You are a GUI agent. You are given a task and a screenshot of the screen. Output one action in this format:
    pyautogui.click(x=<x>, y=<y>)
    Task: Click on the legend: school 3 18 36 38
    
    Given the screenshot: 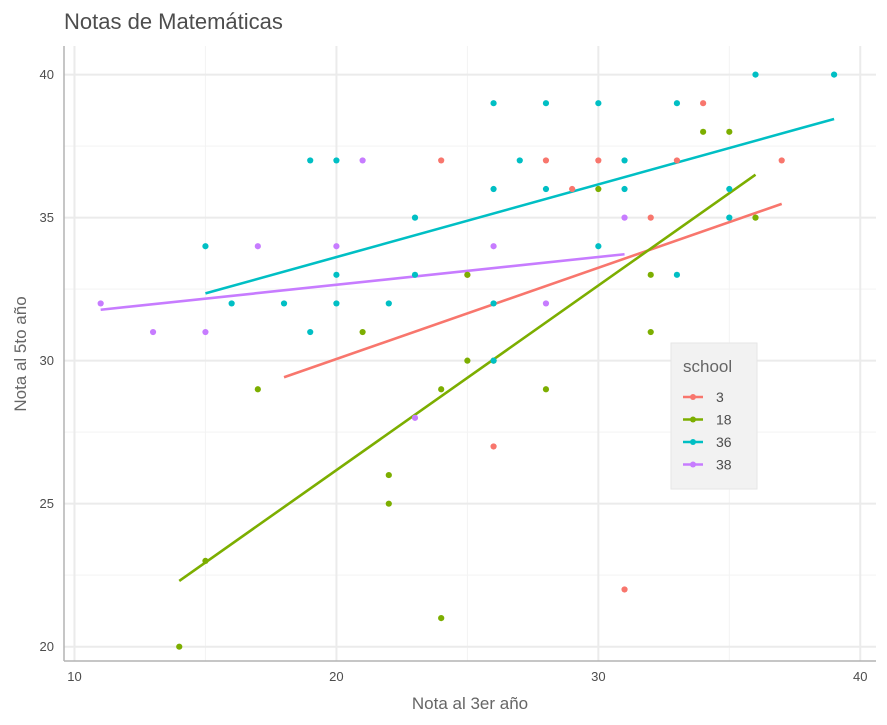 What is the action you would take?
    pyautogui.click(x=714, y=416)
    